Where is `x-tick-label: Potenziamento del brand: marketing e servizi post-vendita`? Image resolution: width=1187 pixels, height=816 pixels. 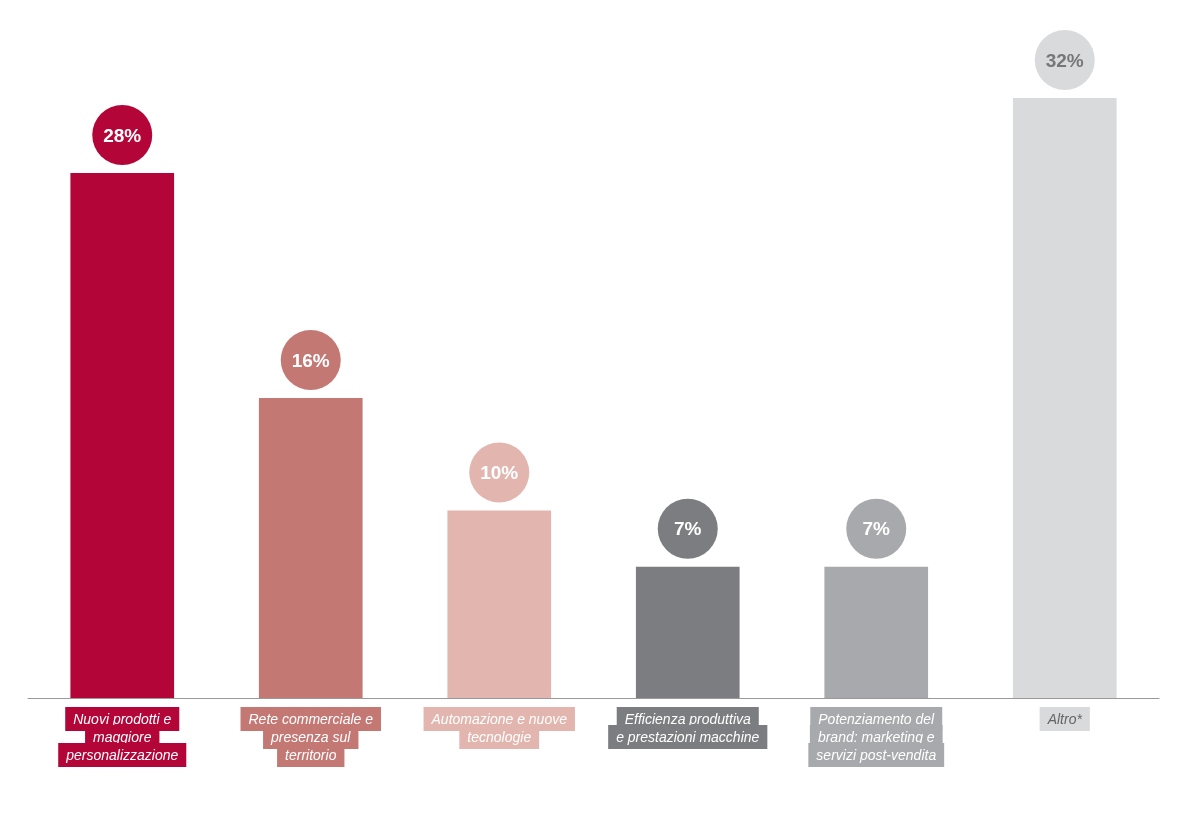
x-tick-label: Potenziamento del brand: marketing e servizi post-vendita is located at coordinates (876, 737).